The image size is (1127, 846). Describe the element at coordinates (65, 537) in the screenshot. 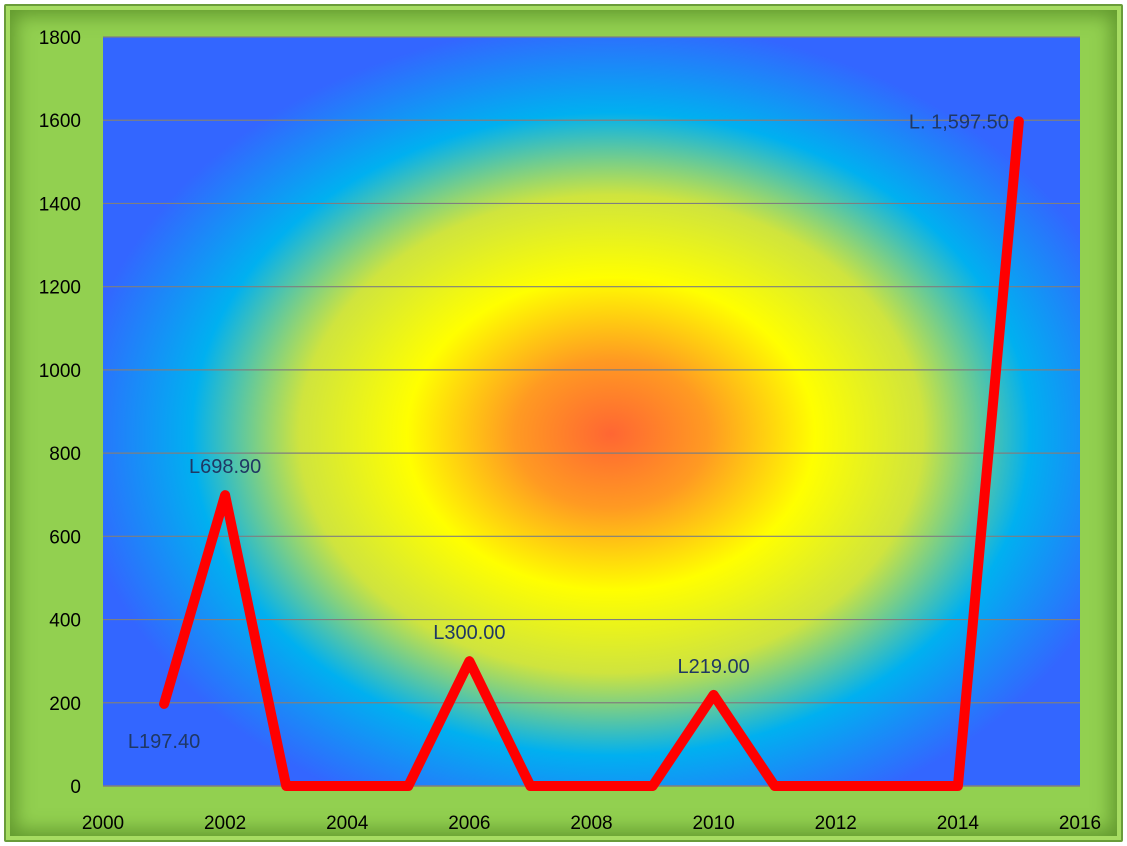

I see `y-tick-label: 600` at that location.